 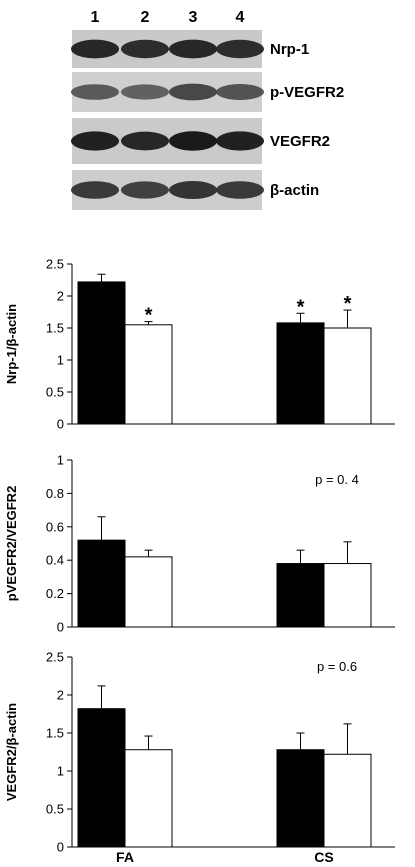 What do you see at coordinates (337, 479) in the screenshot?
I see `p-value-annotation: p = 0. 4` at bounding box center [337, 479].